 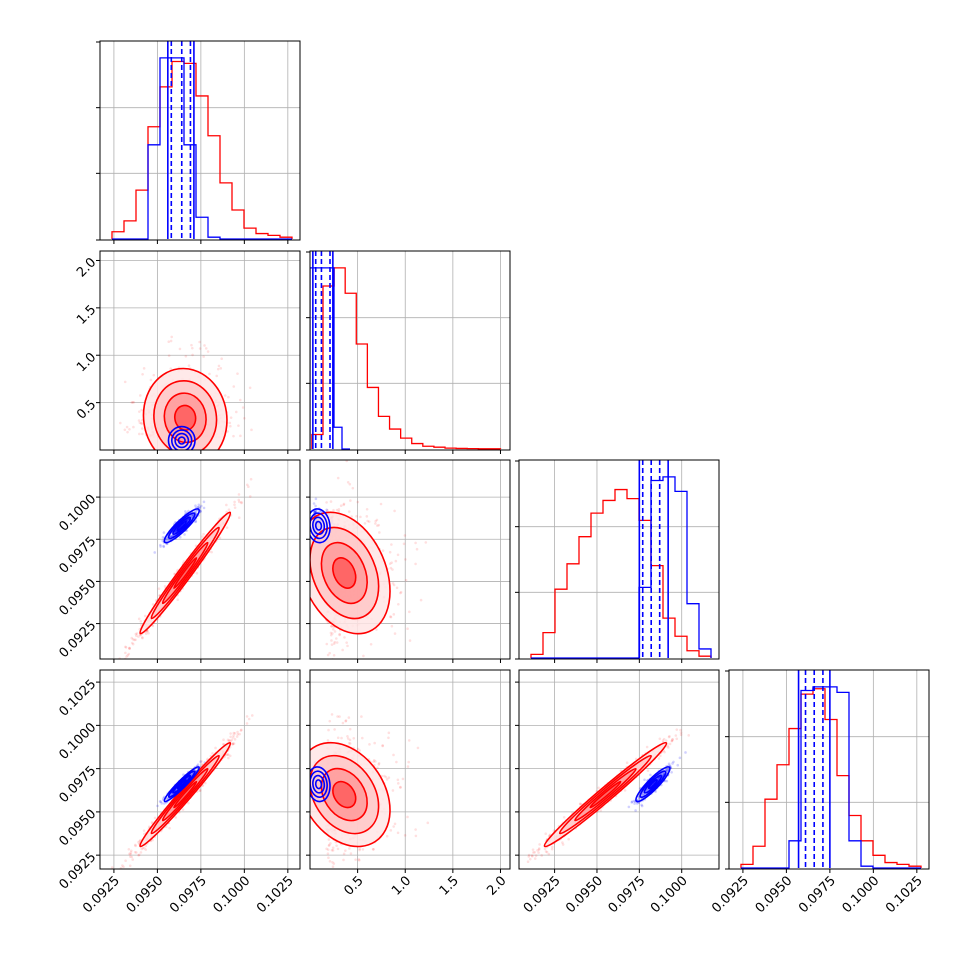 I want to click on panel-frame, so click(x=410, y=350).